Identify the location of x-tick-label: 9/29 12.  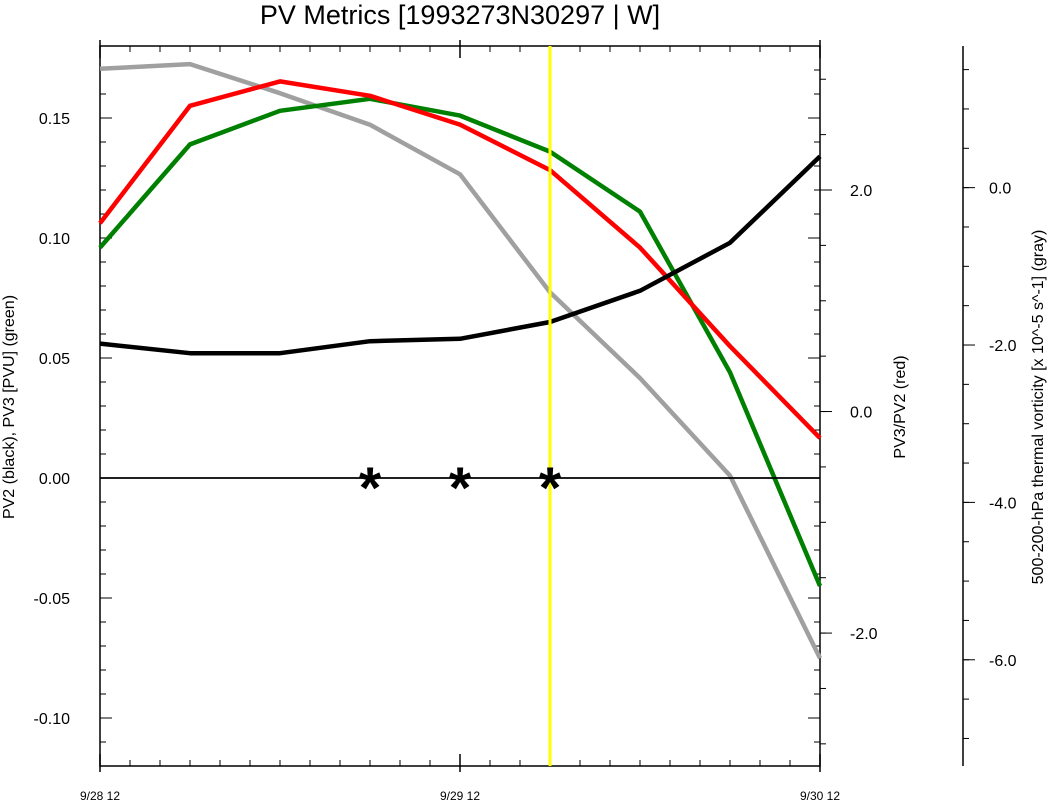
(460, 796).